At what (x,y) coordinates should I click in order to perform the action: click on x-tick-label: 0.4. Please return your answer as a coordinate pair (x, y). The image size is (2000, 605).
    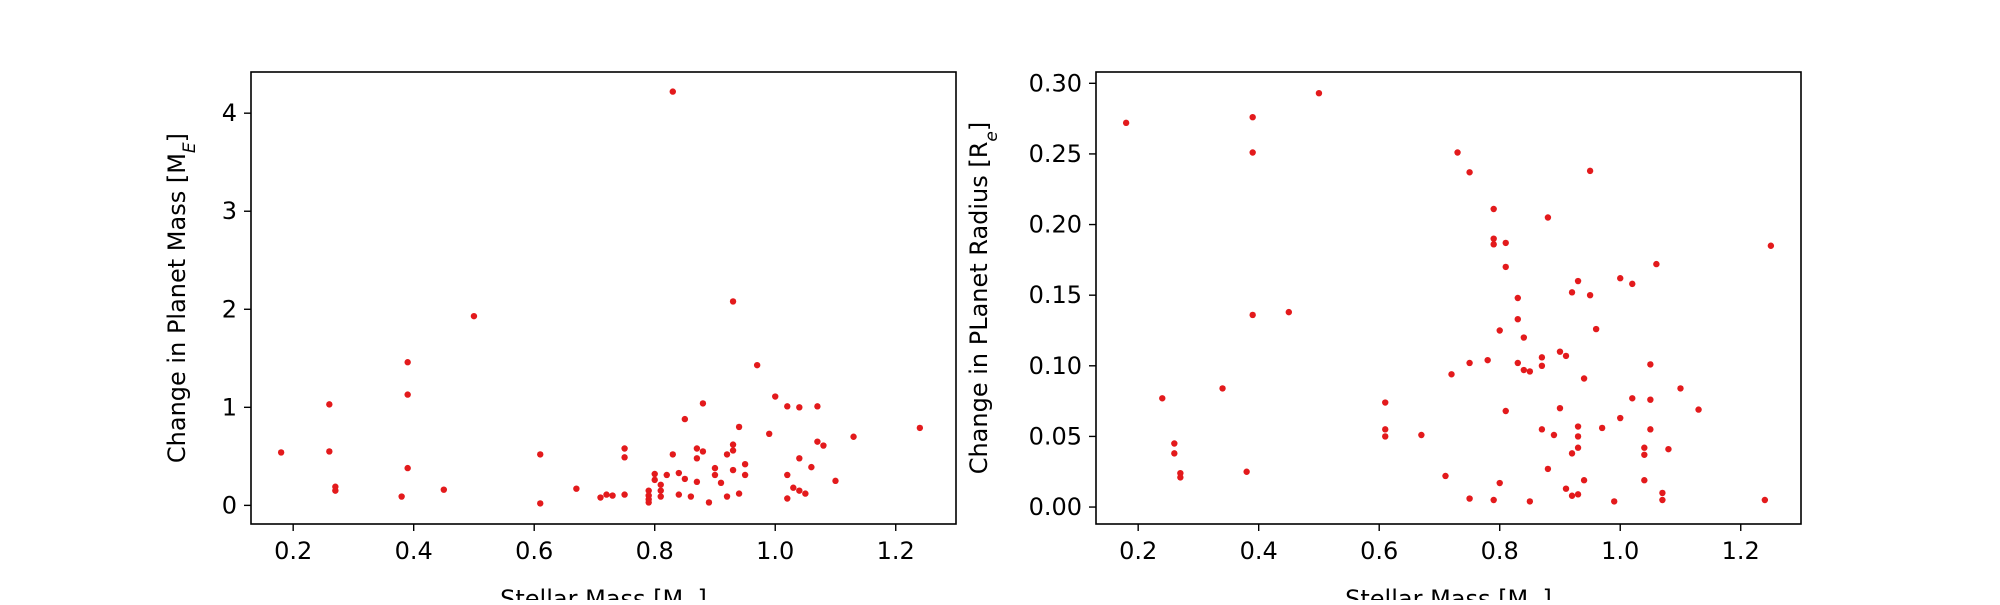
    Looking at the image, I should click on (414, 551).